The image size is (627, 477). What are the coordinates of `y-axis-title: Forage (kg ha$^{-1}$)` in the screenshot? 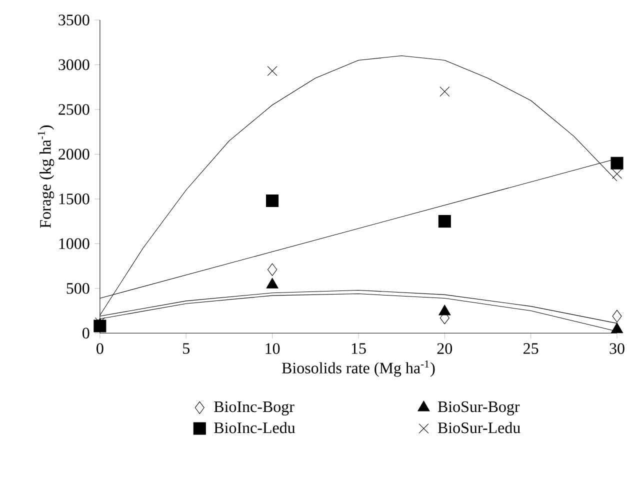 It's located at (46, 176).